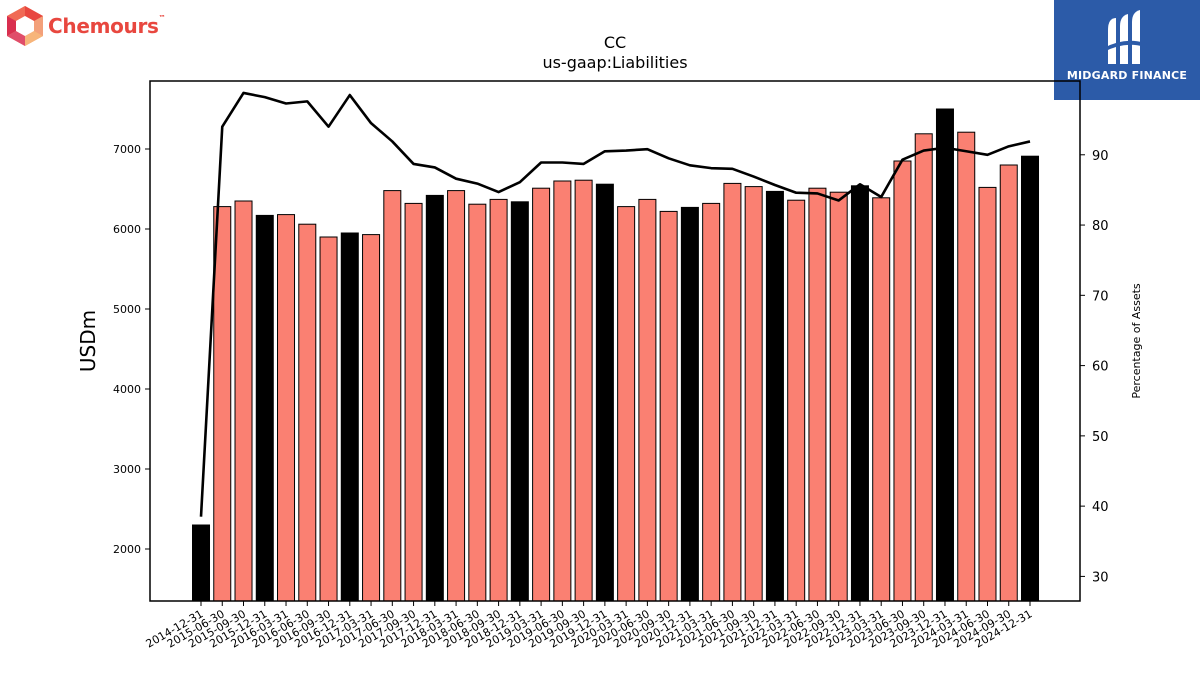 This screenshot has height=675, width=1200. What do you see at coordinates (127, 389) in the screenshot?
I see `y-tick-label: 4000` at bounding box center [127, 389].